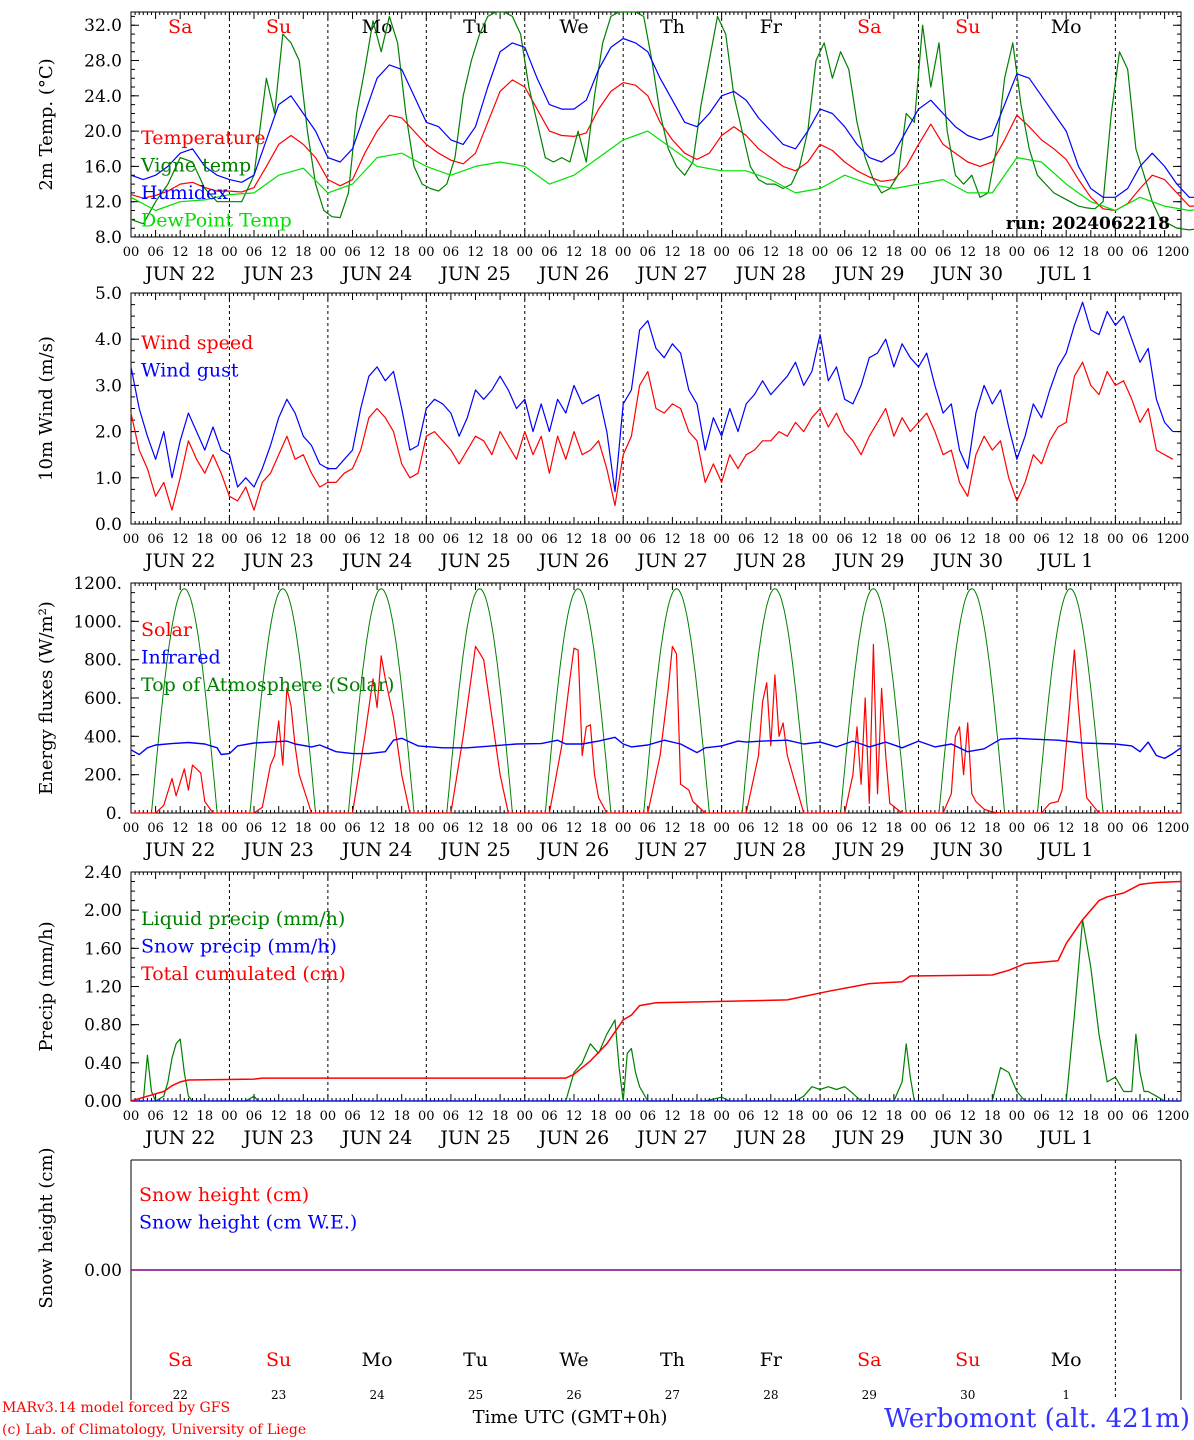 The width and height of the screenshot is (1194, 1440). Describe the element at coordinates (108, 525) in the screenshot. I see `y-tick-label: 0.0` at that location.